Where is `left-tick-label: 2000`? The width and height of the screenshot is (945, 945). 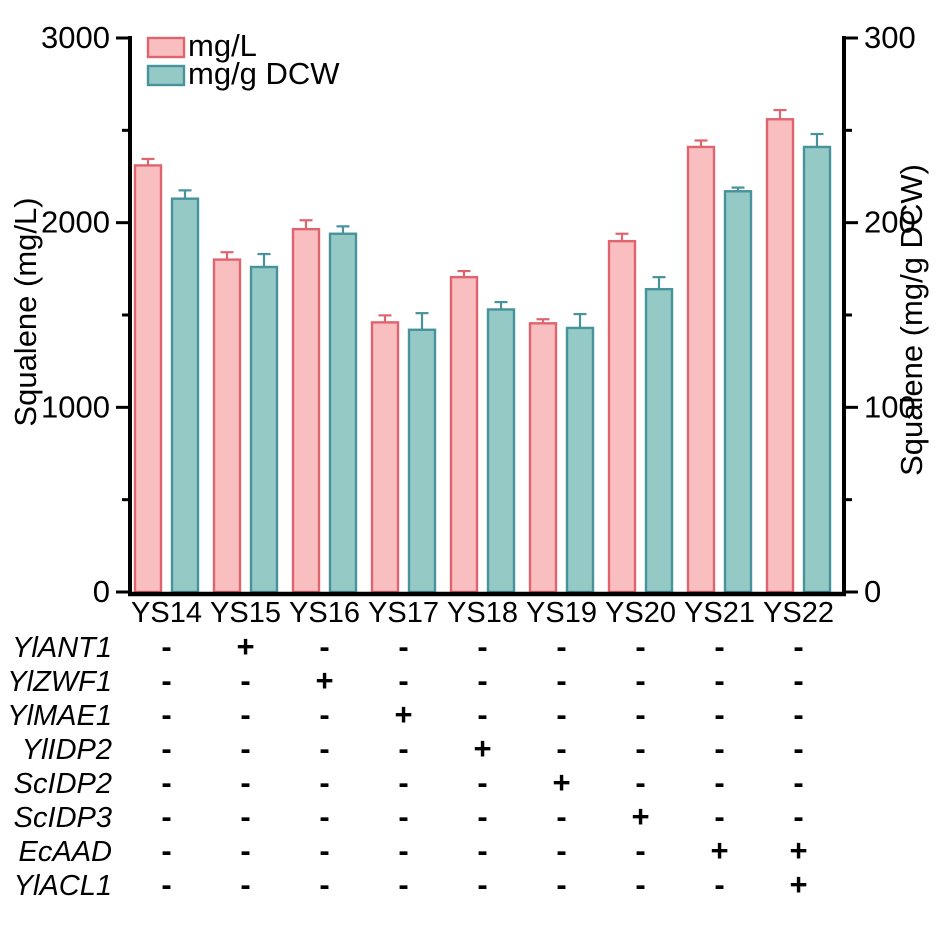 left-tick-label: 2000 is located at coordinates (75, 222).